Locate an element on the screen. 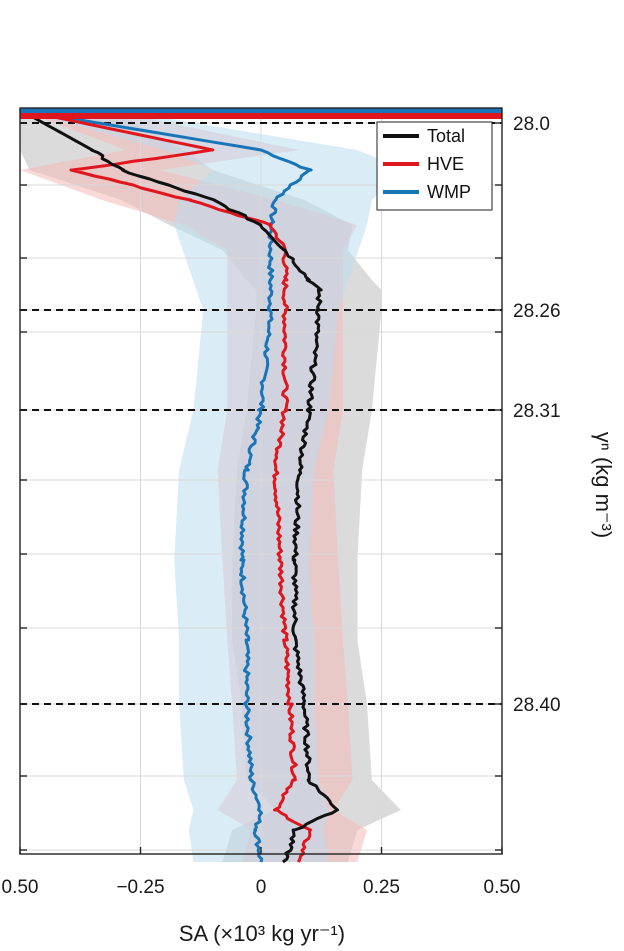 The height and width of the screenshot is (951, 624). y-tick-labels: 28.0 28.26 28.31 28.40 is located at coordinates (537, 415).